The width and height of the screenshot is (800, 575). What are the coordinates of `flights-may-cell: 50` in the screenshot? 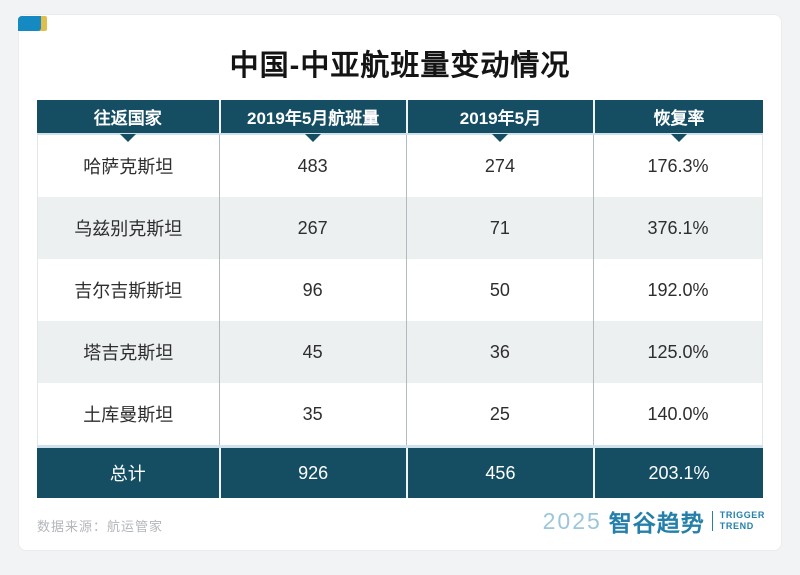 It's located at (499, 290).